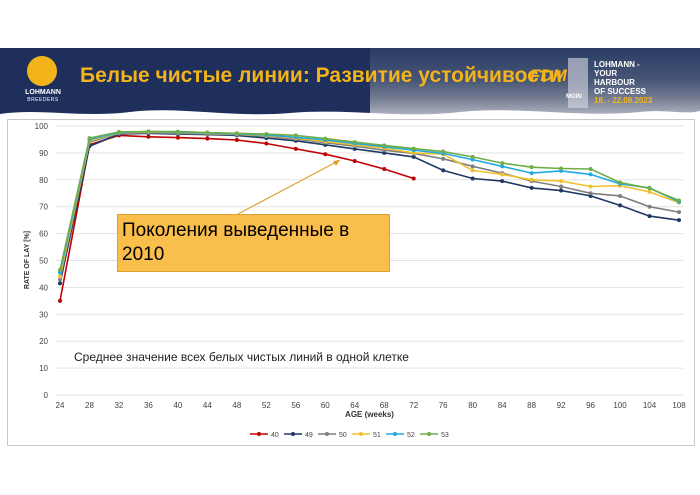 The height and width of the screenshot is (495, 700). What do you see at coordinates (60, 405) in the screenshot?
I see `x-tick-label: 24` at bounding box center [60, 405].